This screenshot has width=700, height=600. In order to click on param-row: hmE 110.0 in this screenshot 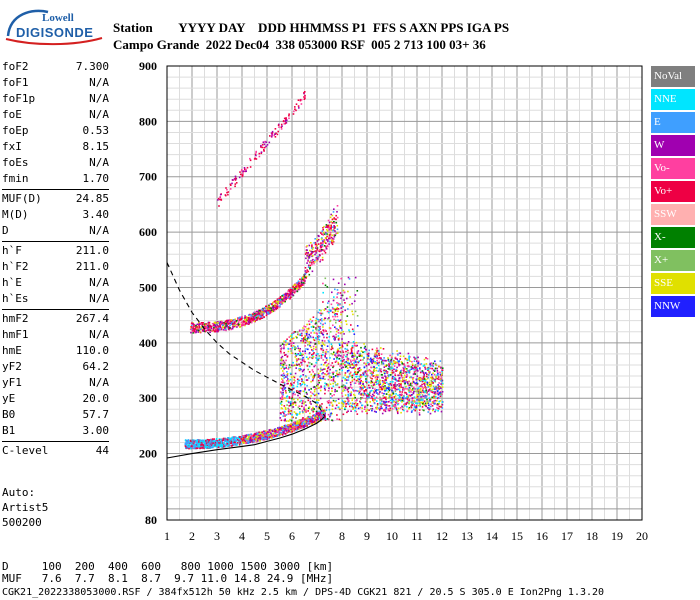, I will do `click(55, 351)`.